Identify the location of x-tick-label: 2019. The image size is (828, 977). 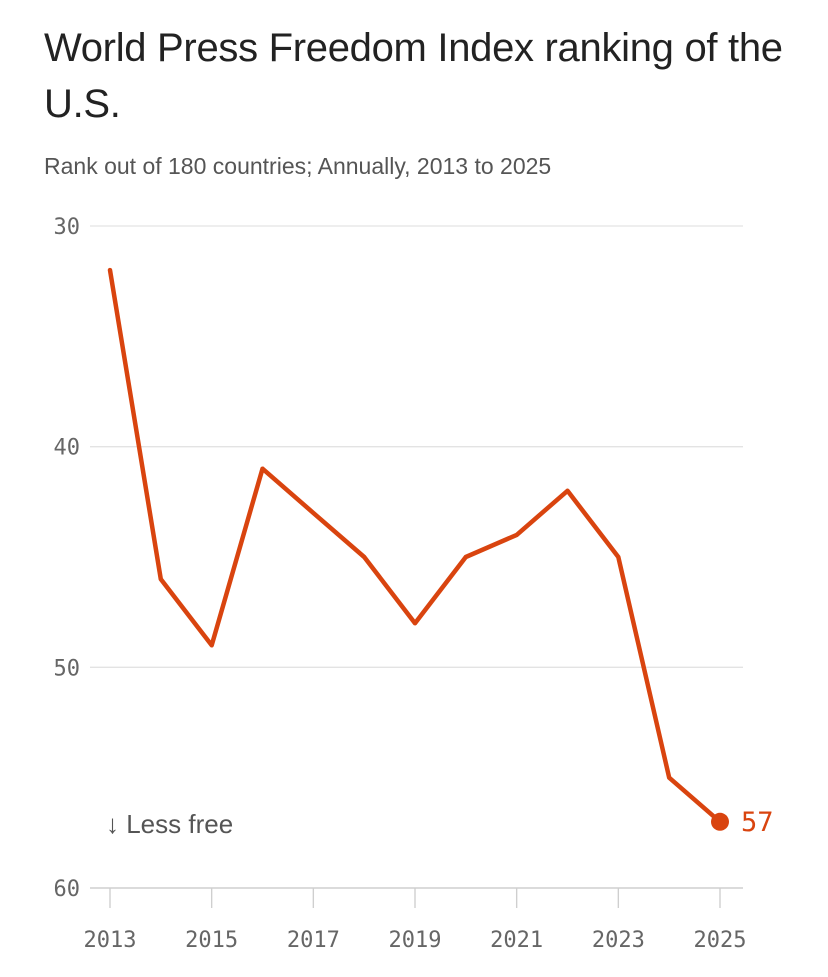
(415, 940).